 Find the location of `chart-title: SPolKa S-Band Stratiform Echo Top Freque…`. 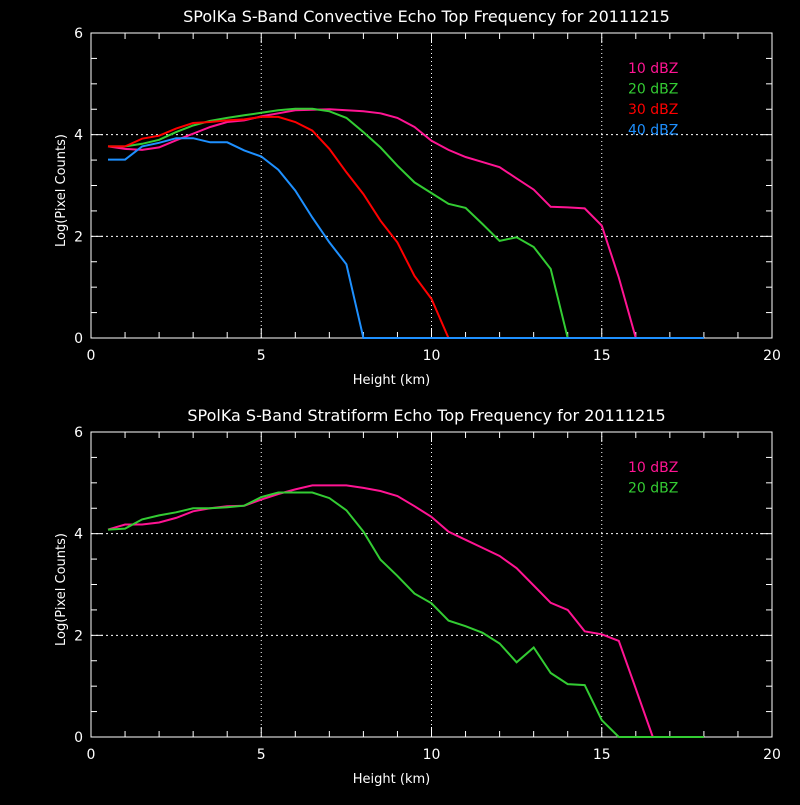

chart-title: SPolKa S-Band Stratiform Echo Top Freque… is located at coordinates (426, 415).